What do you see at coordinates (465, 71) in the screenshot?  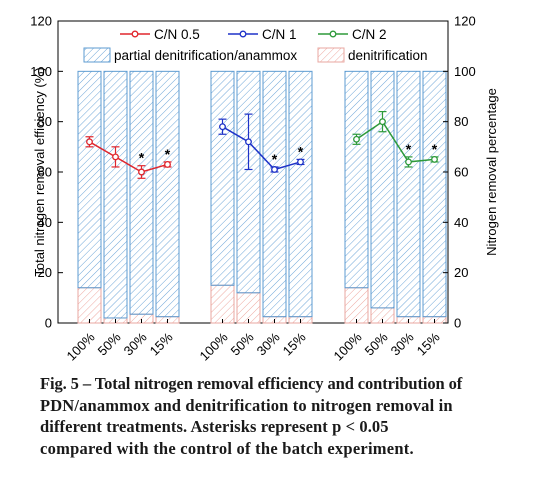 I see `y-right-tick-label: 100` at bounding box center [465, 71].